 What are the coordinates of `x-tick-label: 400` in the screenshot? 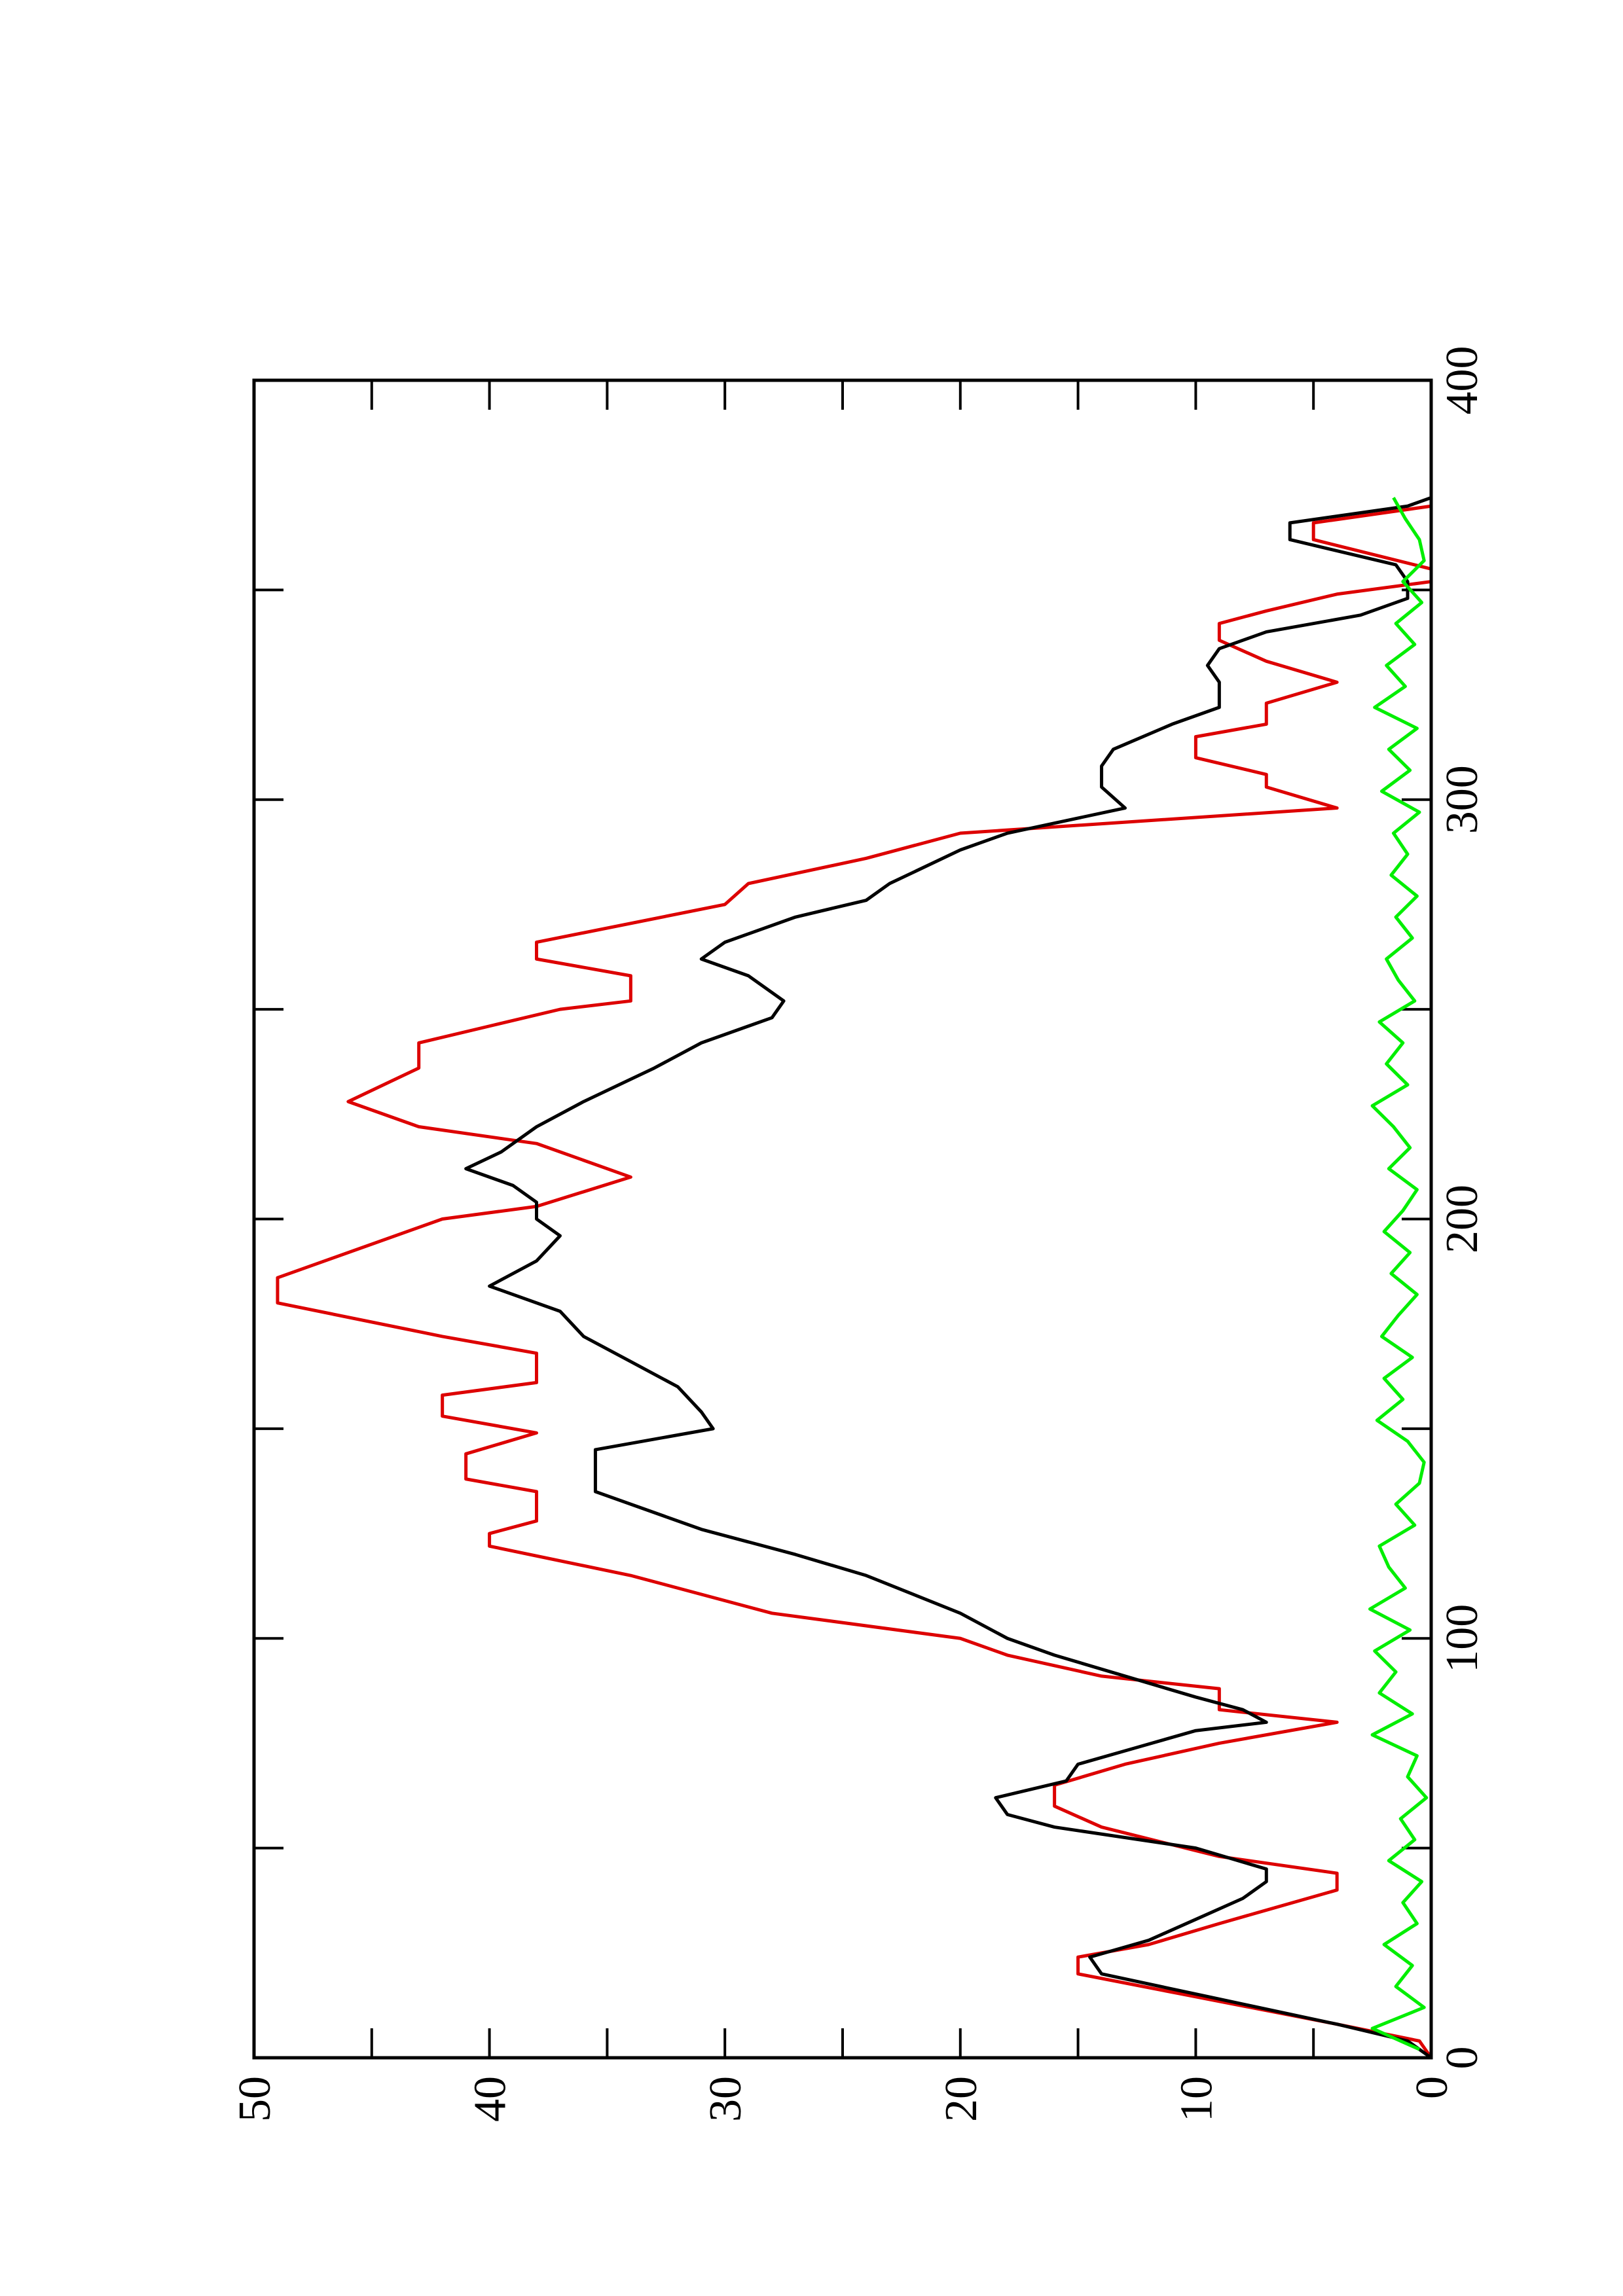 It's located at (1462, 380).